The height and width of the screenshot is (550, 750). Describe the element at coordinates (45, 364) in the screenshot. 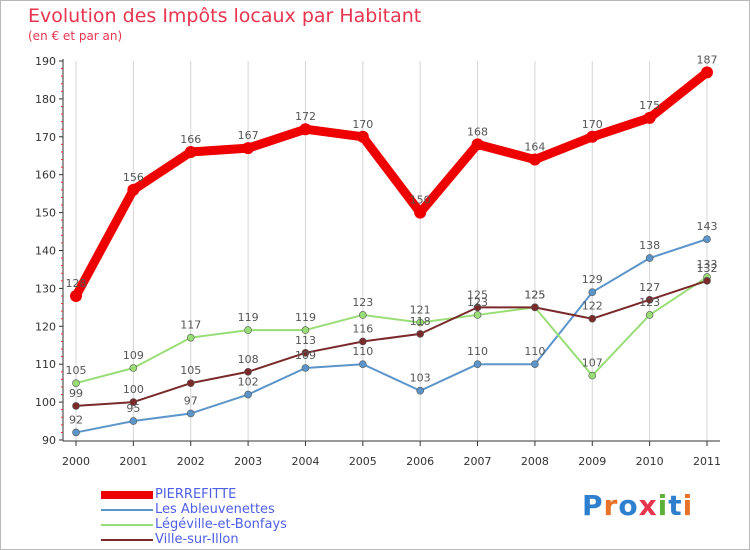

I see `y-tick-label: 110` at that location.